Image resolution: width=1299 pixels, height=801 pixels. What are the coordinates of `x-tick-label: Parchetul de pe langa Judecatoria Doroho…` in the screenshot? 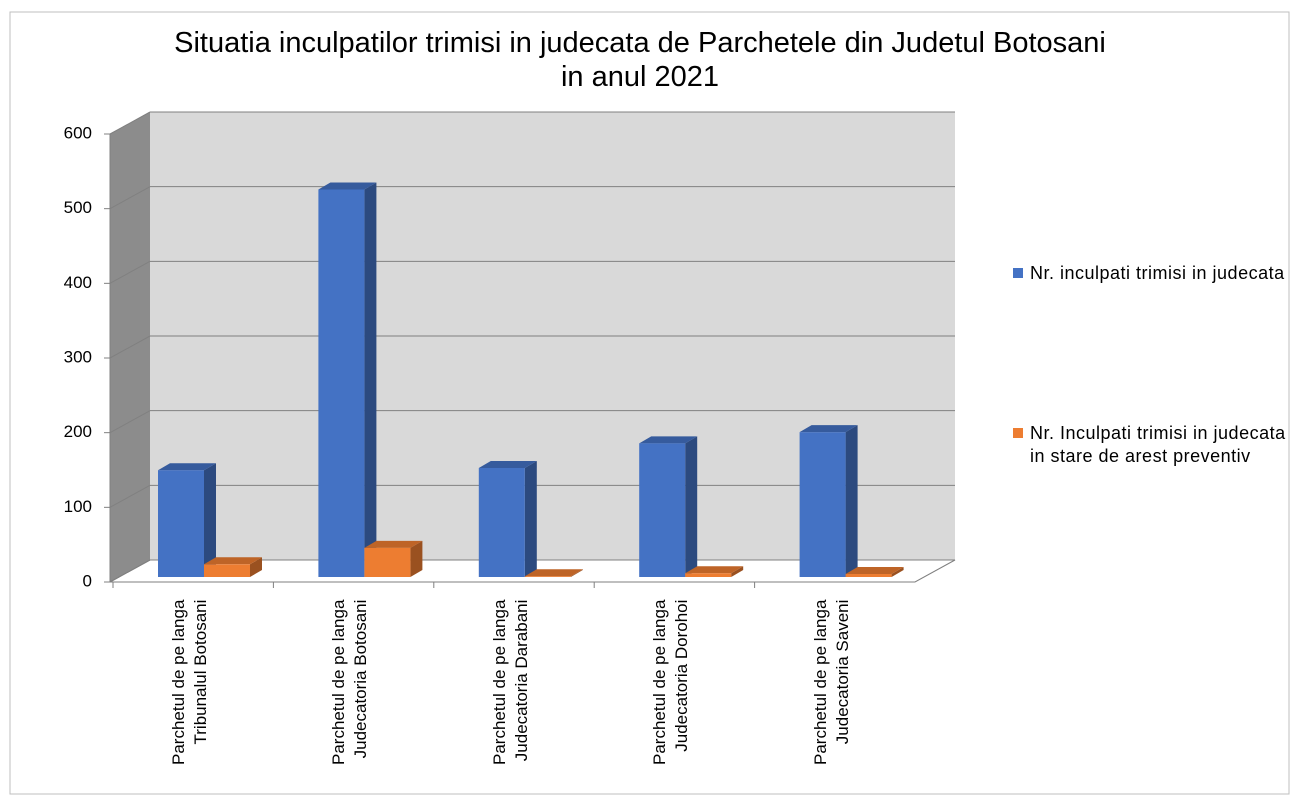 It's located at (671, 682).